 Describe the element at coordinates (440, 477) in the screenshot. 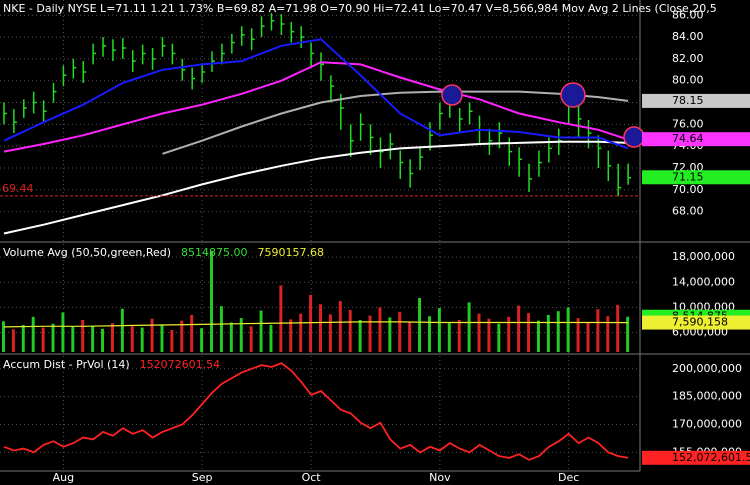

I see `x-tick-label: Nov` at that location.